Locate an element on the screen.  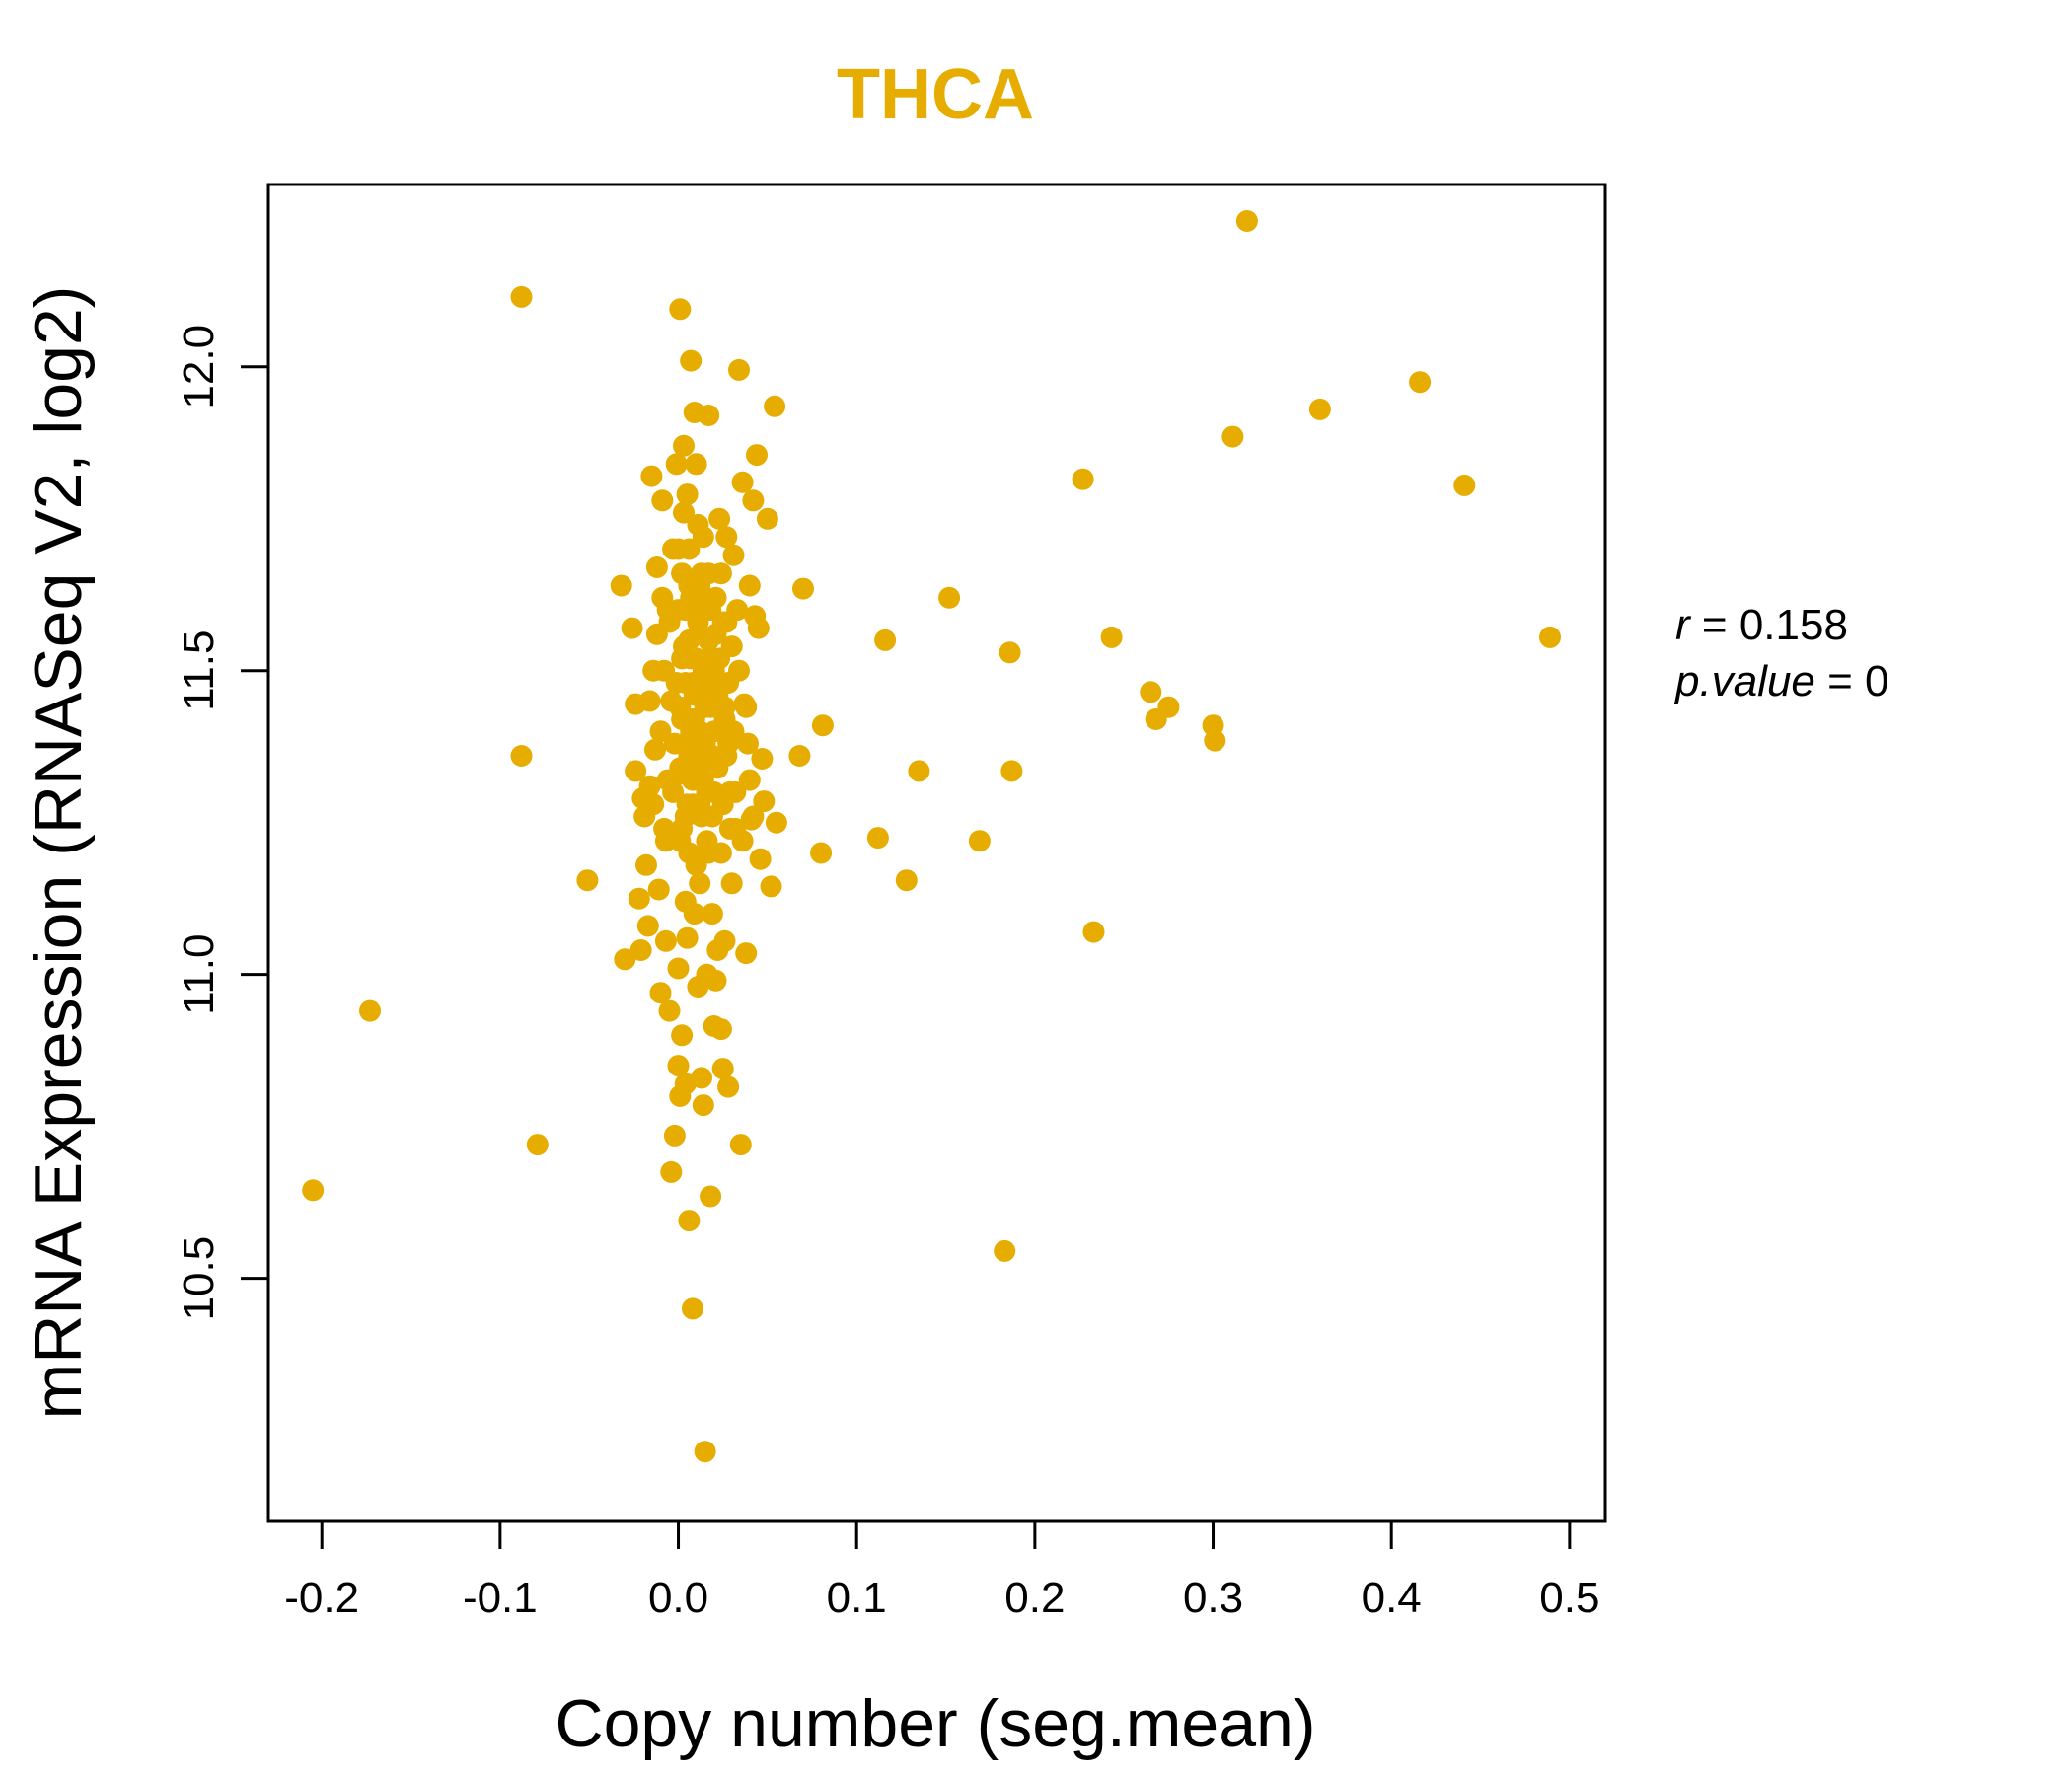
x-tick-label: 0.3 is located at coordinates (1213, 1598).